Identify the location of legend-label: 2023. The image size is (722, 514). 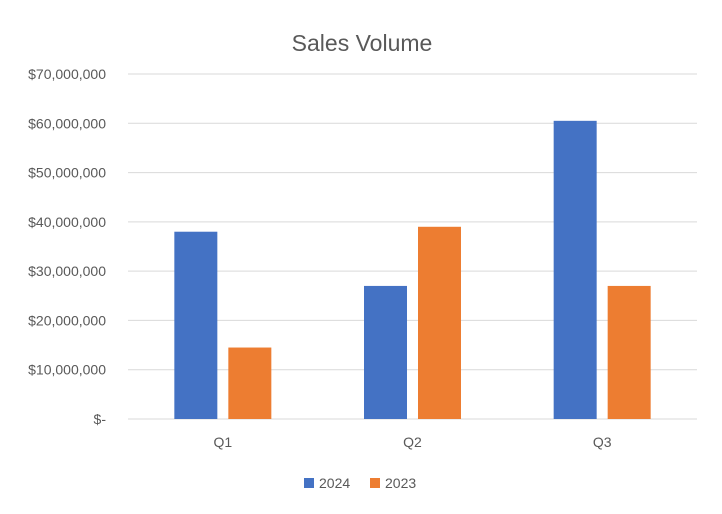
(400, 483).